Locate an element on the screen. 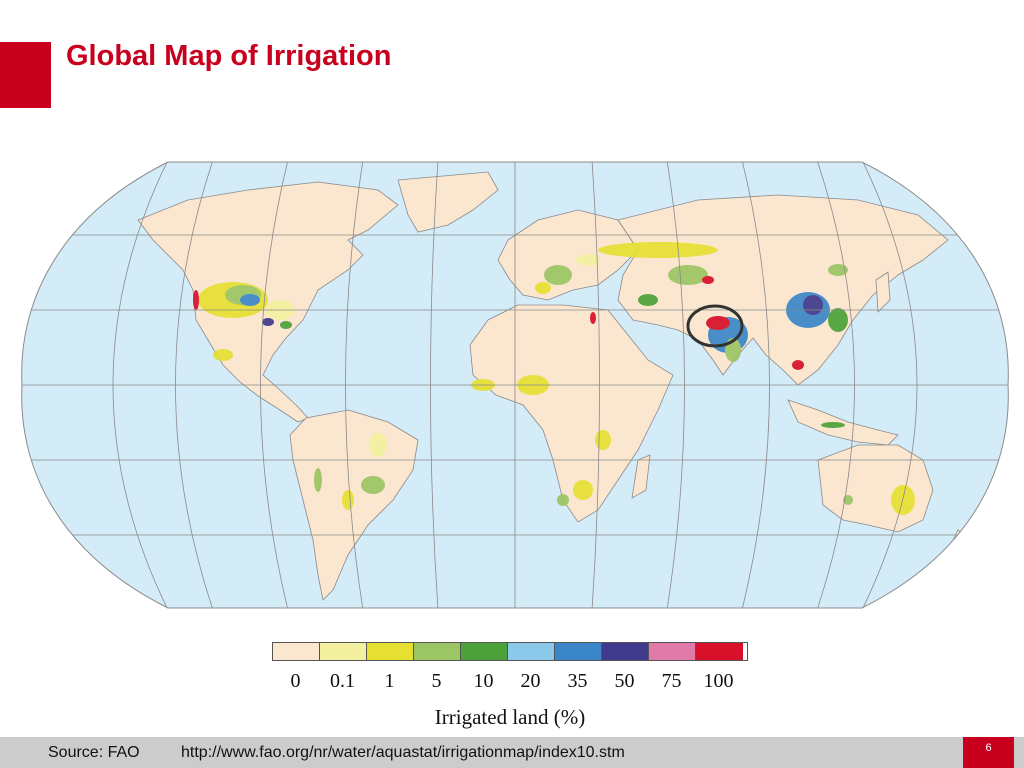 Image resolution: width=1024 pixels, height=768 pixels. legend-tick-7: 50 is located at coordinates (624, 681).